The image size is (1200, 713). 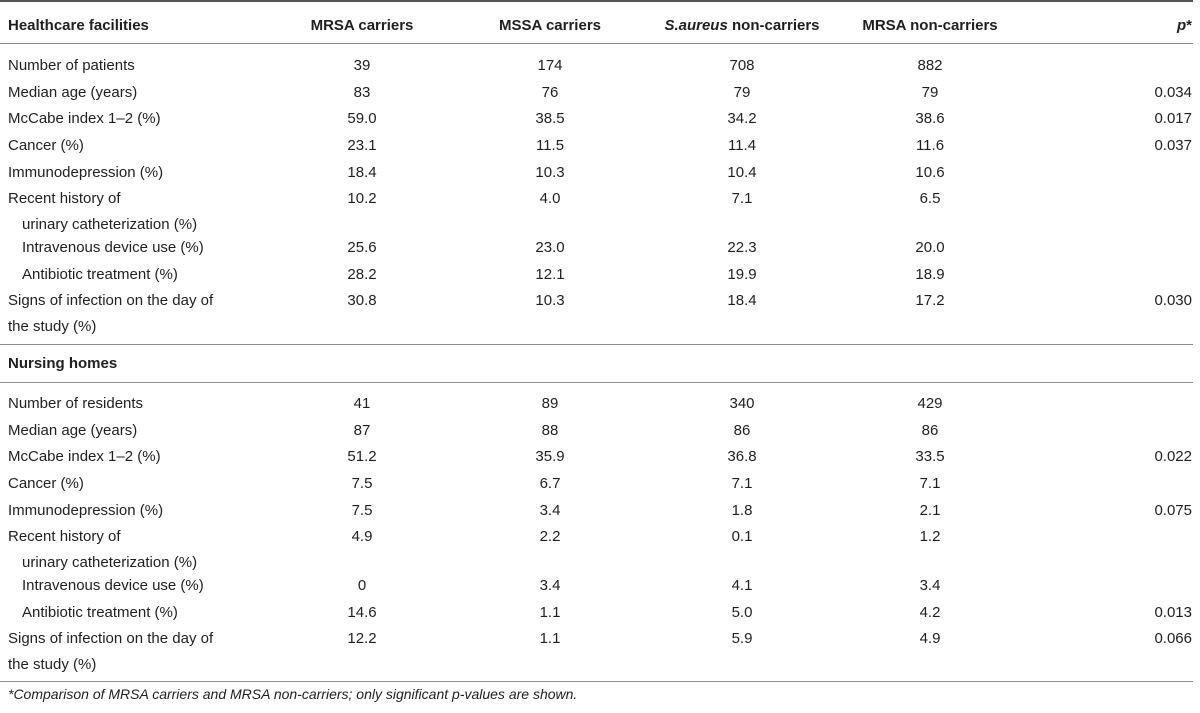 What do you see at coordinates (362, 536) in the screenshot?
I see `table-cell: 4.9` at bounding box center [362, 536].